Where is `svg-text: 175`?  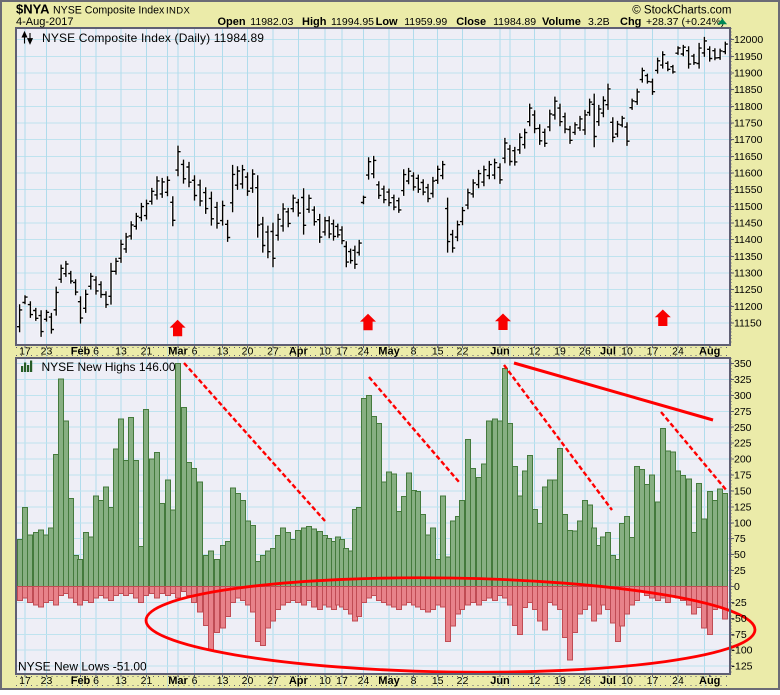 svg-text: 175 is located at coordinates (743, 476).